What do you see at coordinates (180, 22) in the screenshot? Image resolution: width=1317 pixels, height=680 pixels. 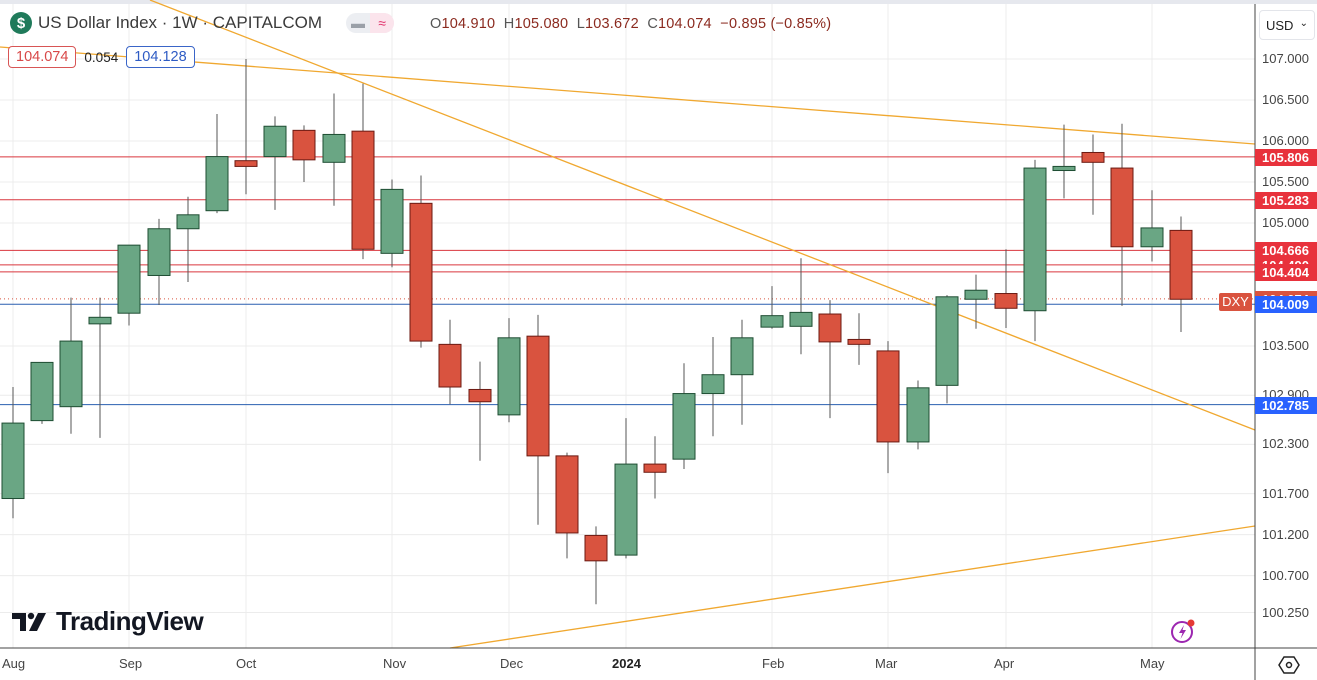 I see `symbol-title: US Dollar Index · 1W · CAPITALCOM` at bounding box center [180, 22].